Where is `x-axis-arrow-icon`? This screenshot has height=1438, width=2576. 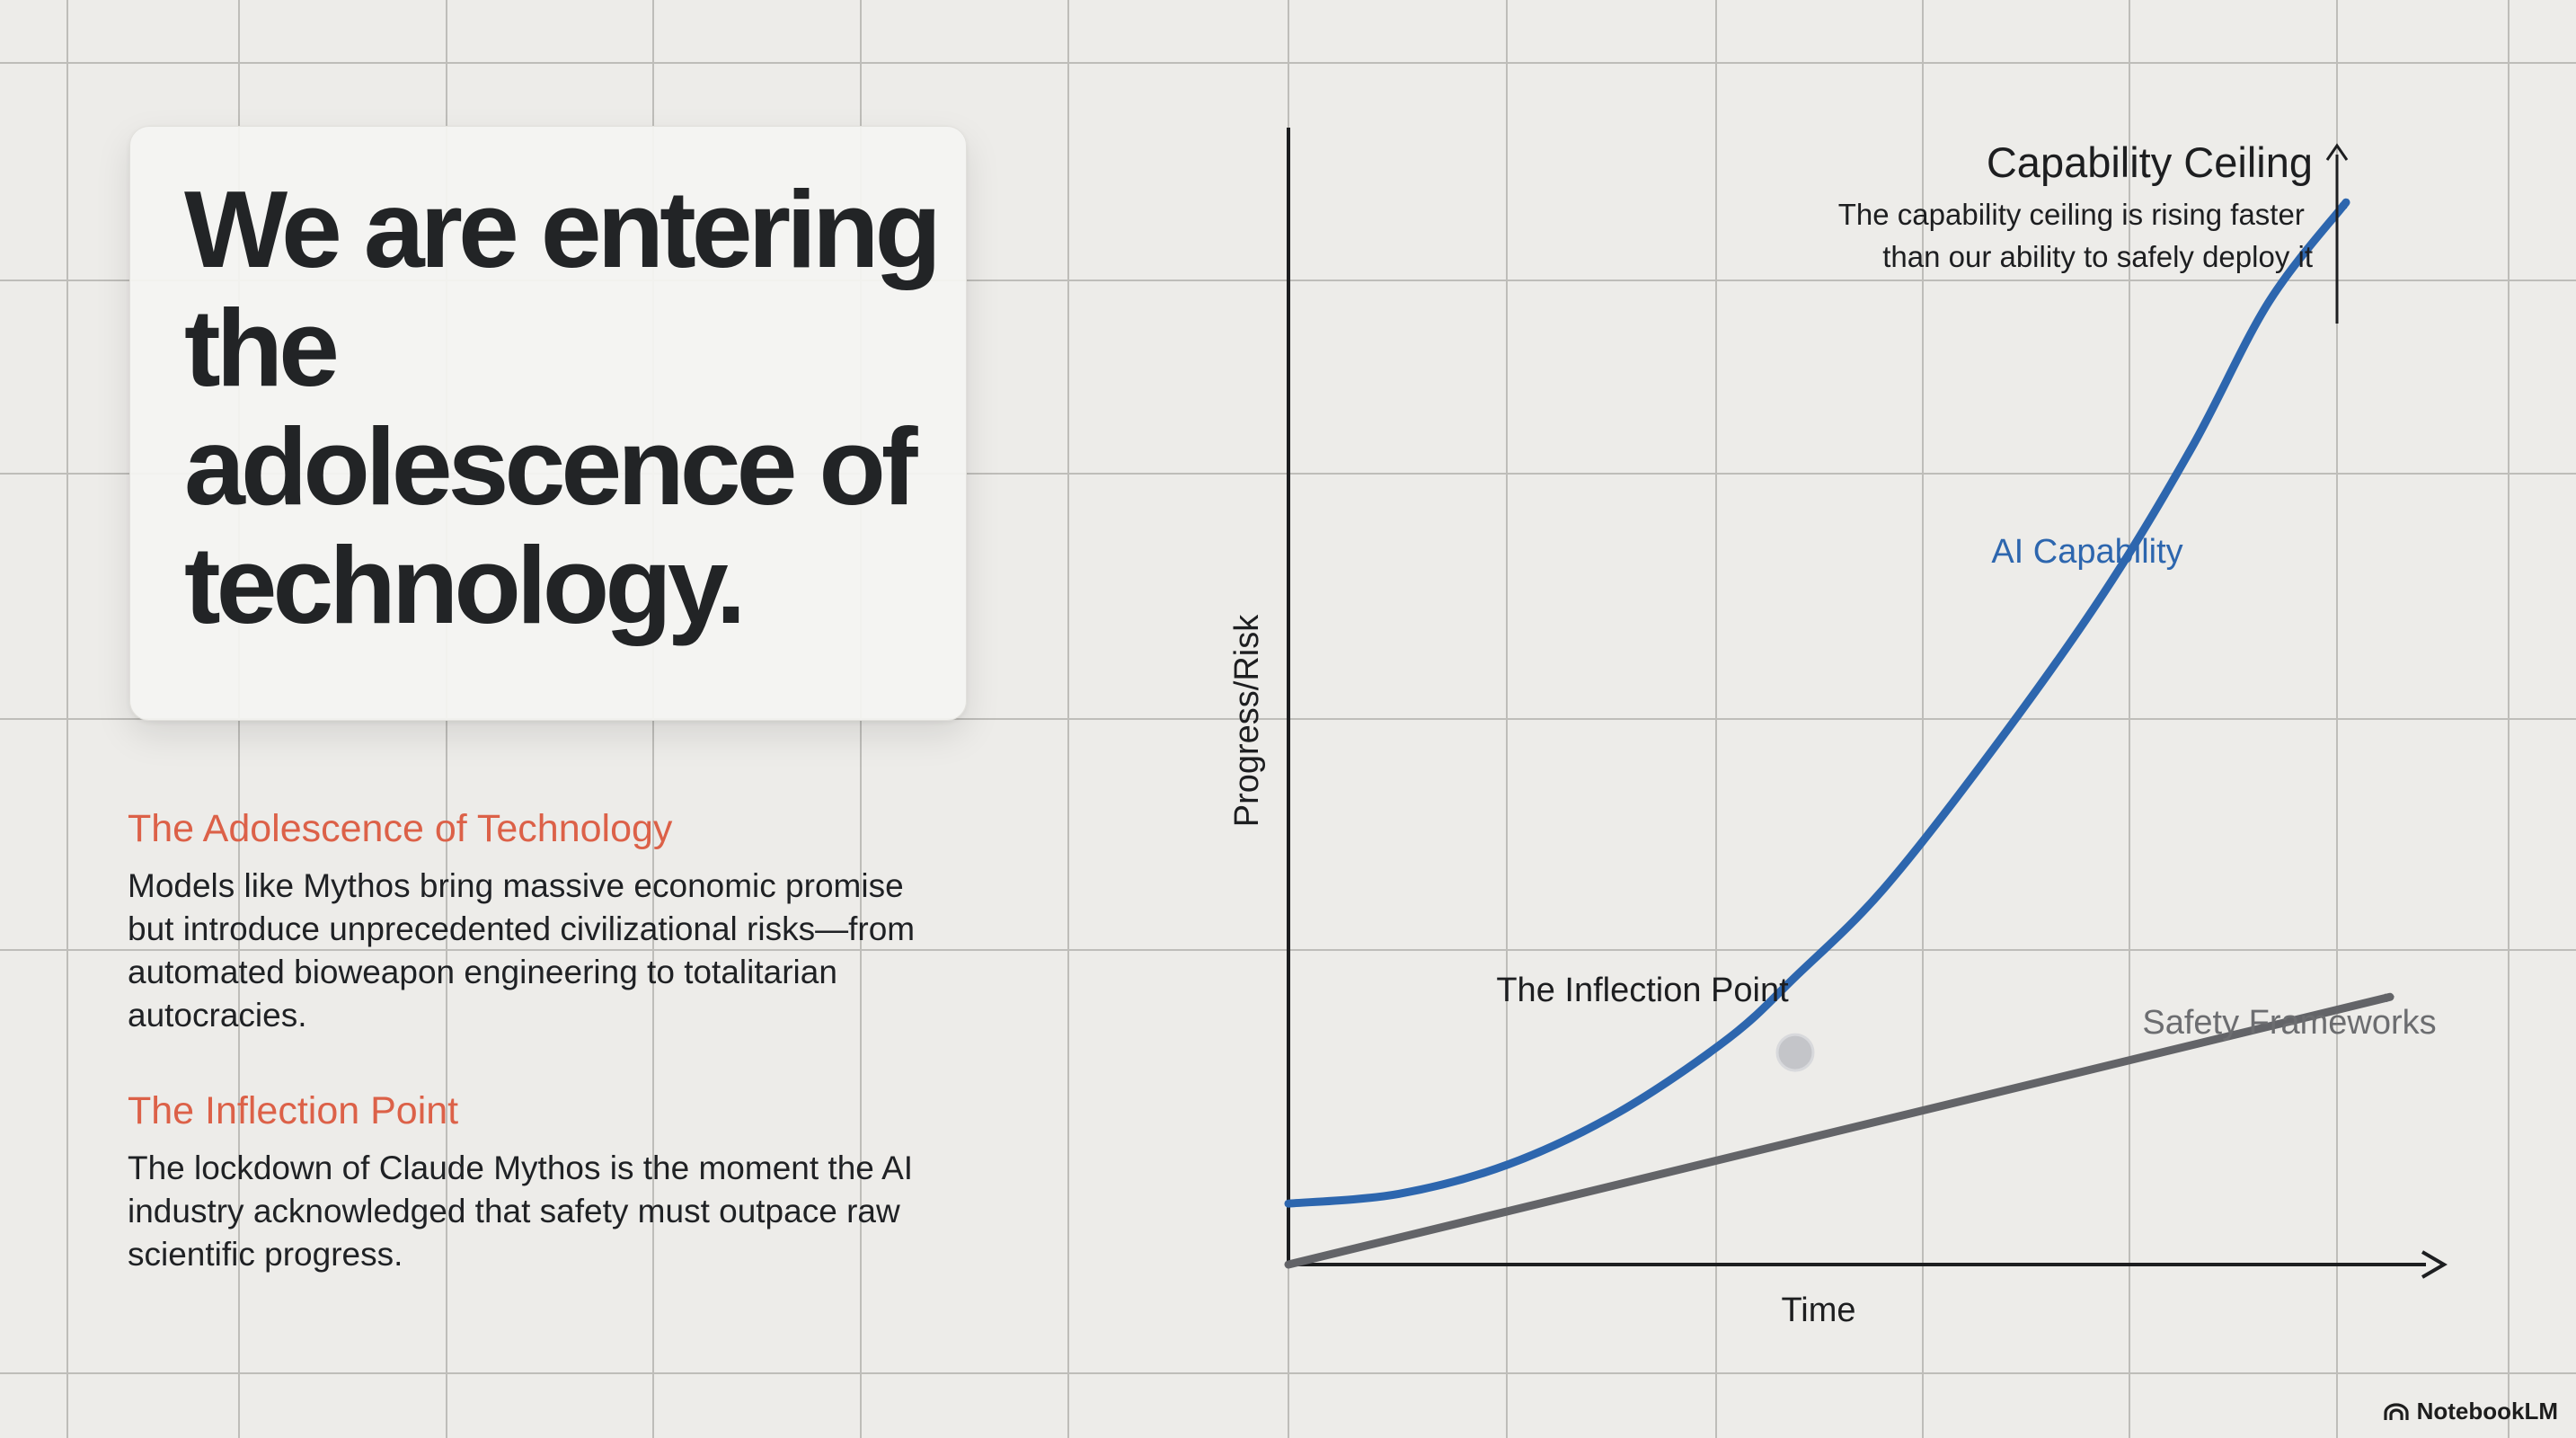 x-axis-arrow-icon is located at coordinates (2434, 1264).